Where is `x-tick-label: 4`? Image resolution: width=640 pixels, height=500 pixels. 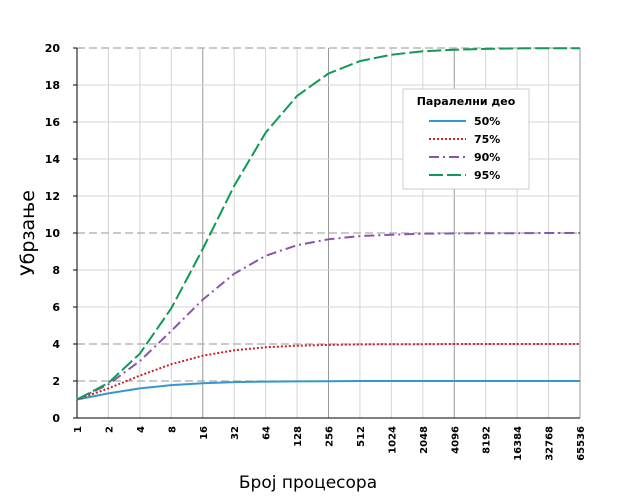 x-tick-label: 4 is located at coordinates (141, 429).